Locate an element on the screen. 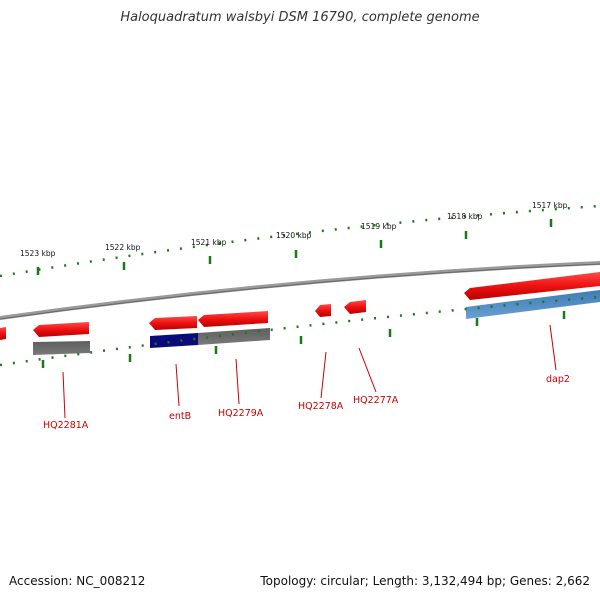 This screenshot has height=600, width=600. gene-label: dap2 is located at coordinates (558, 379).